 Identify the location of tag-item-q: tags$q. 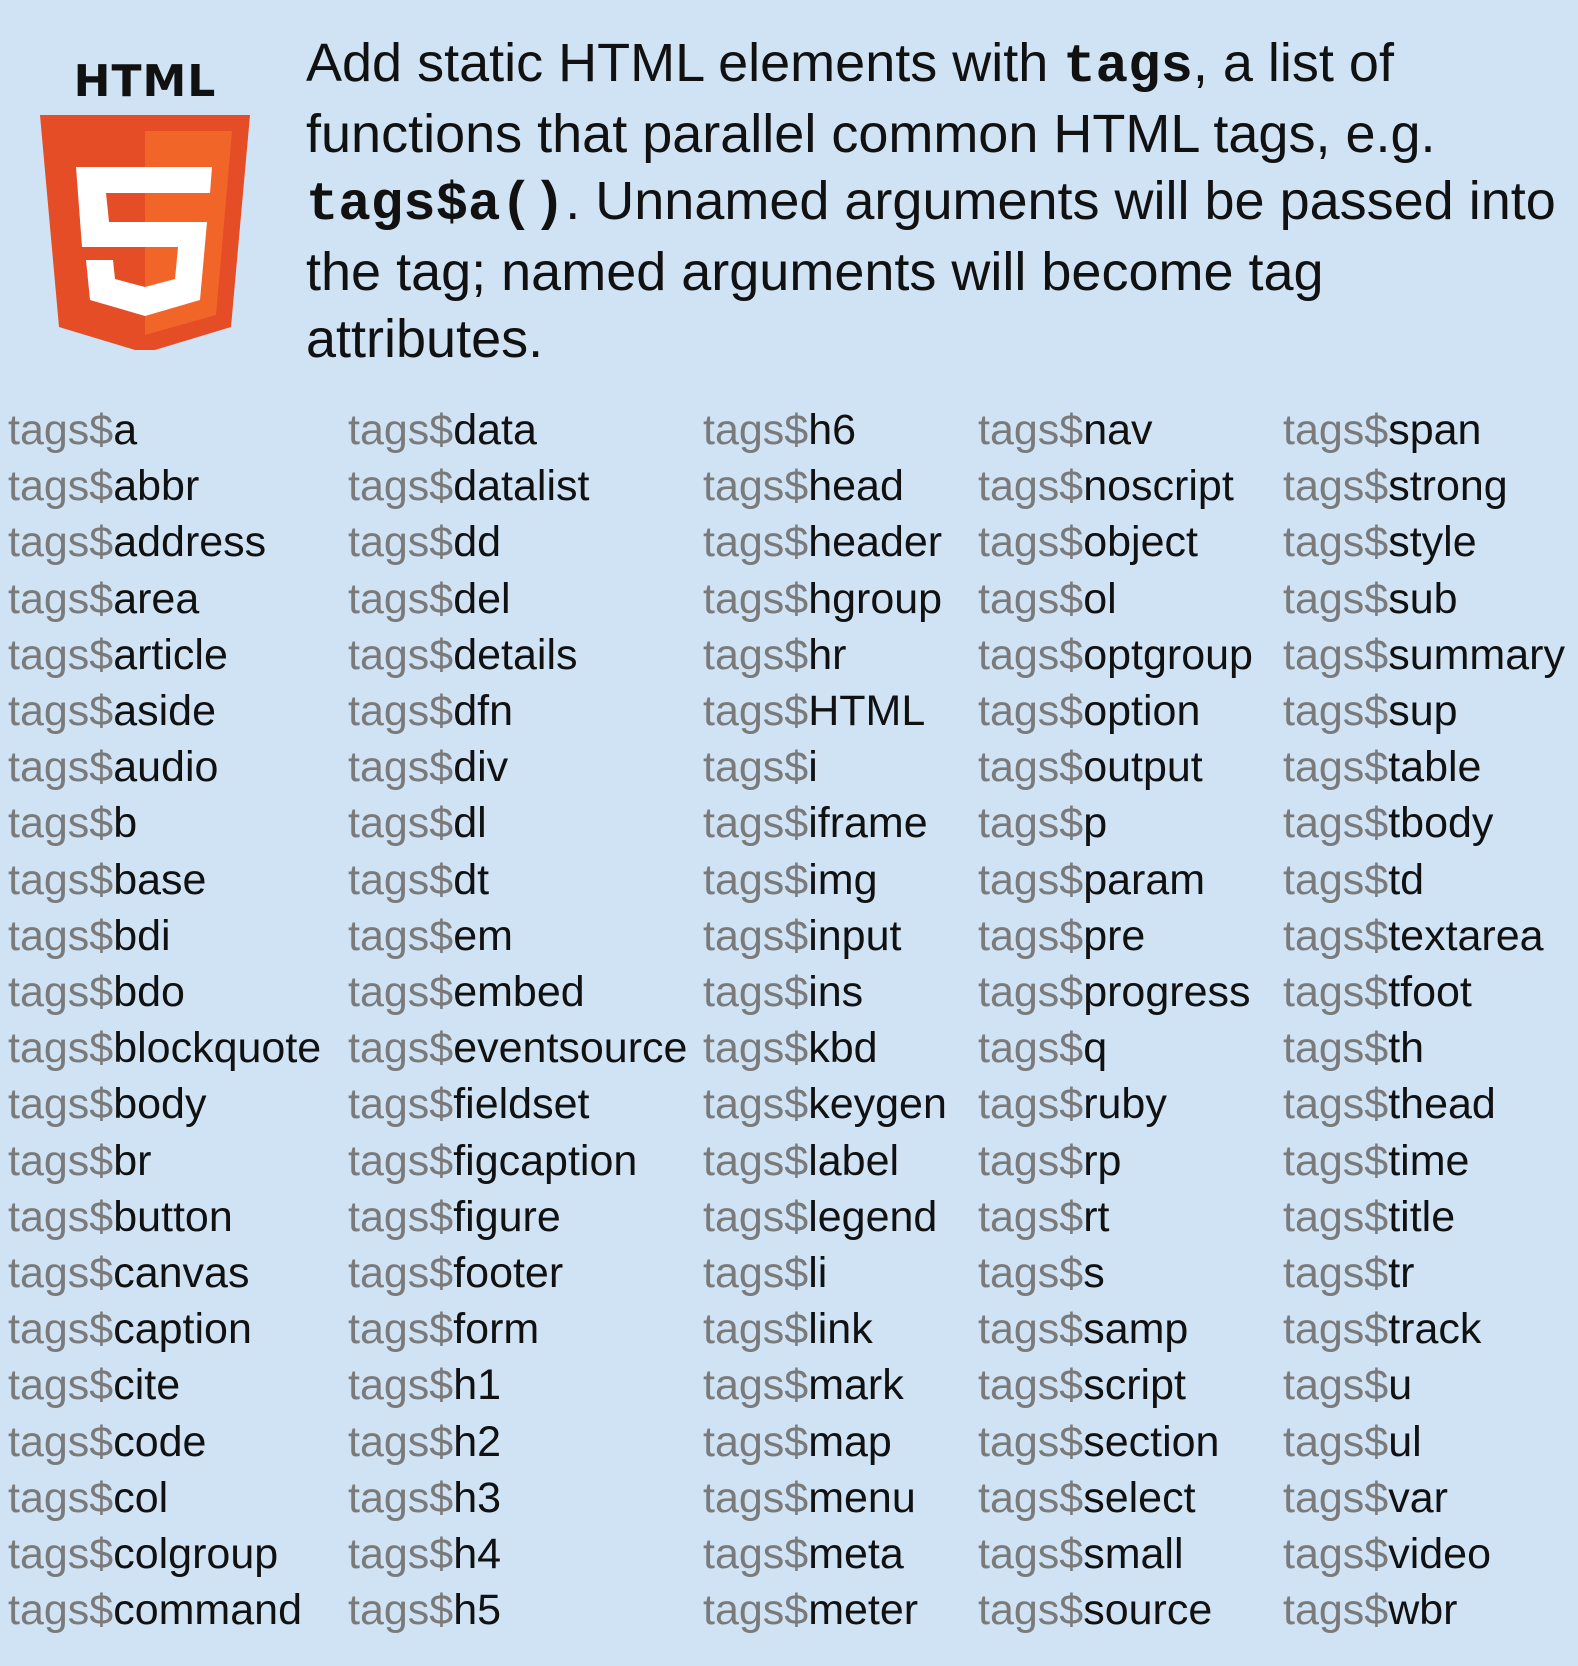
(1042, 1048).